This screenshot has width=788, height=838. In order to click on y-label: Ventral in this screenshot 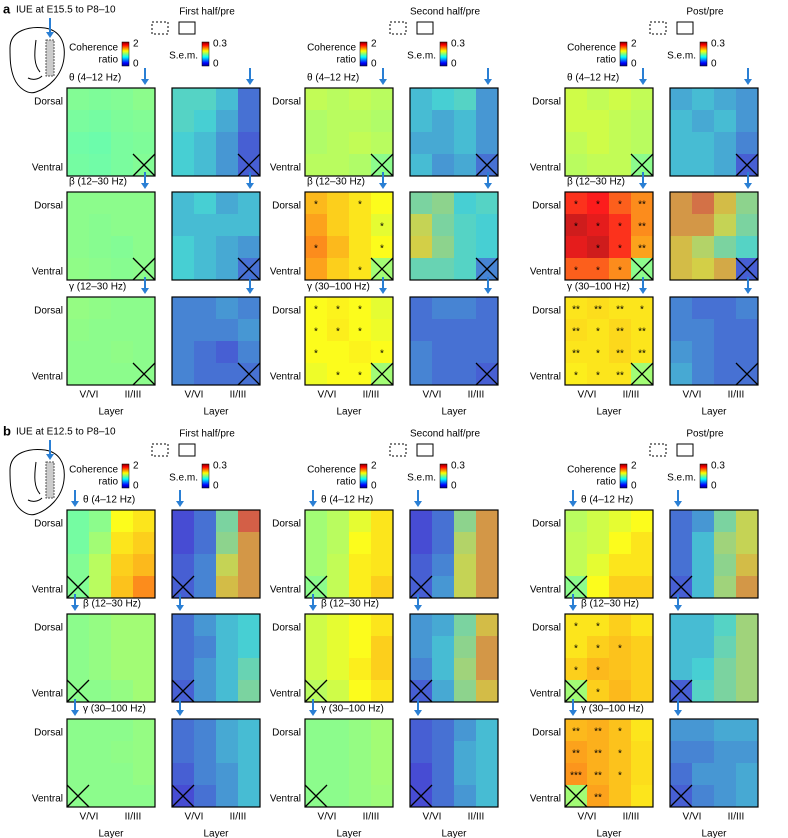, I will do `click(285, 377)`.